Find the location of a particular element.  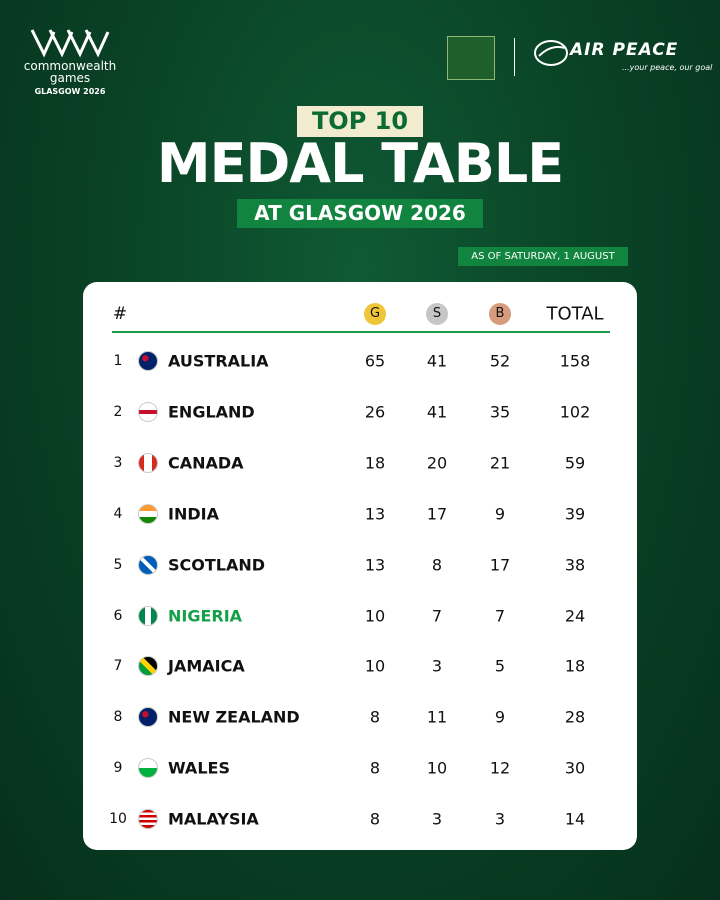

rank: 4 is located at coordinates (118, 513).